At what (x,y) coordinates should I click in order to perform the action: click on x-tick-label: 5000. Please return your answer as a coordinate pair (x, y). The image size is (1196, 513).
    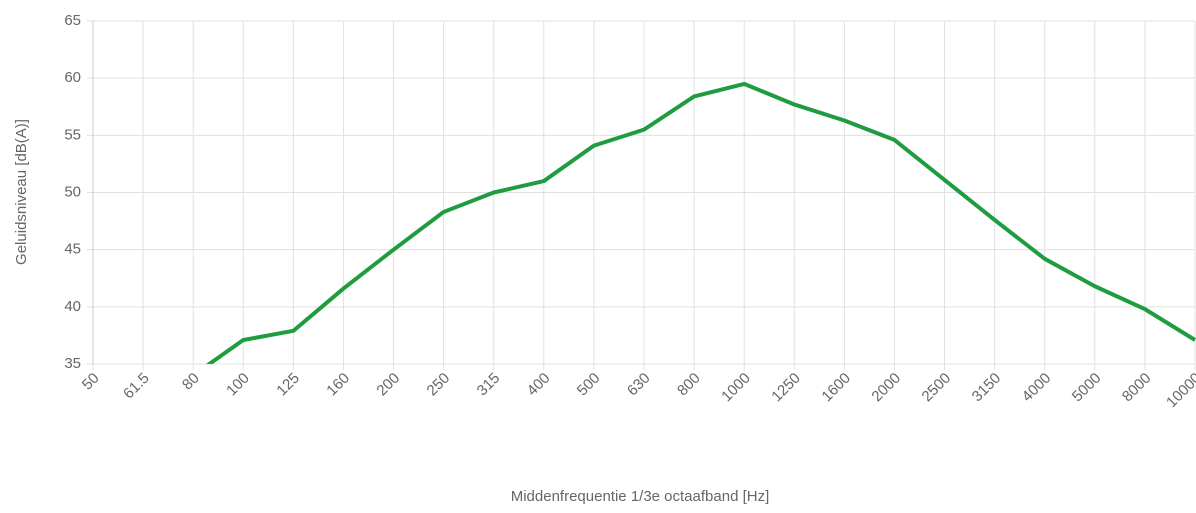
    Looking at the image, I should click on (1087, 388).